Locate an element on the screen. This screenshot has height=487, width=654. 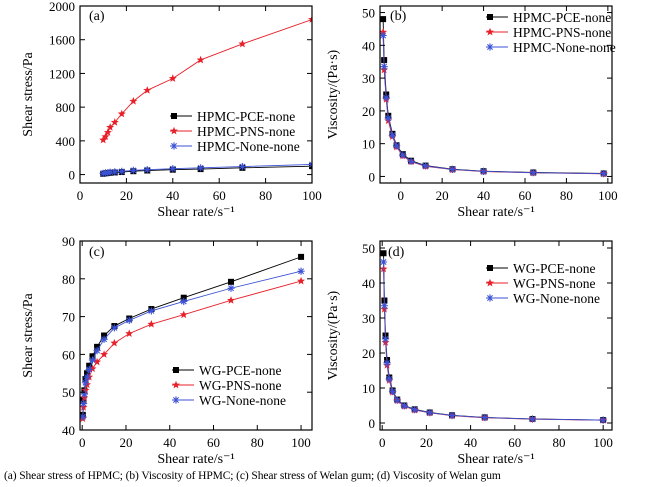
series-HPMC-None-none is located at coordinates (205, 168).